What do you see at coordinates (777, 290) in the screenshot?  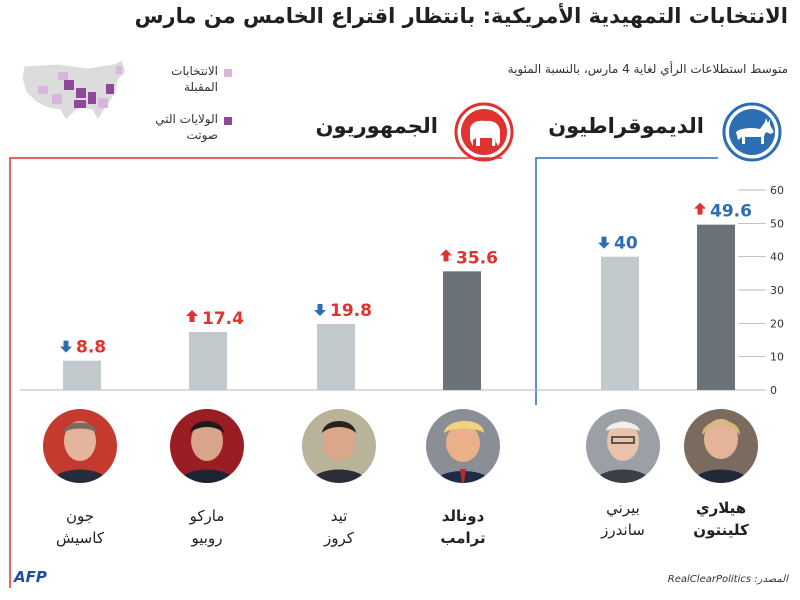 I see `y-tick-label: 30` at bounding box center [777, 290].